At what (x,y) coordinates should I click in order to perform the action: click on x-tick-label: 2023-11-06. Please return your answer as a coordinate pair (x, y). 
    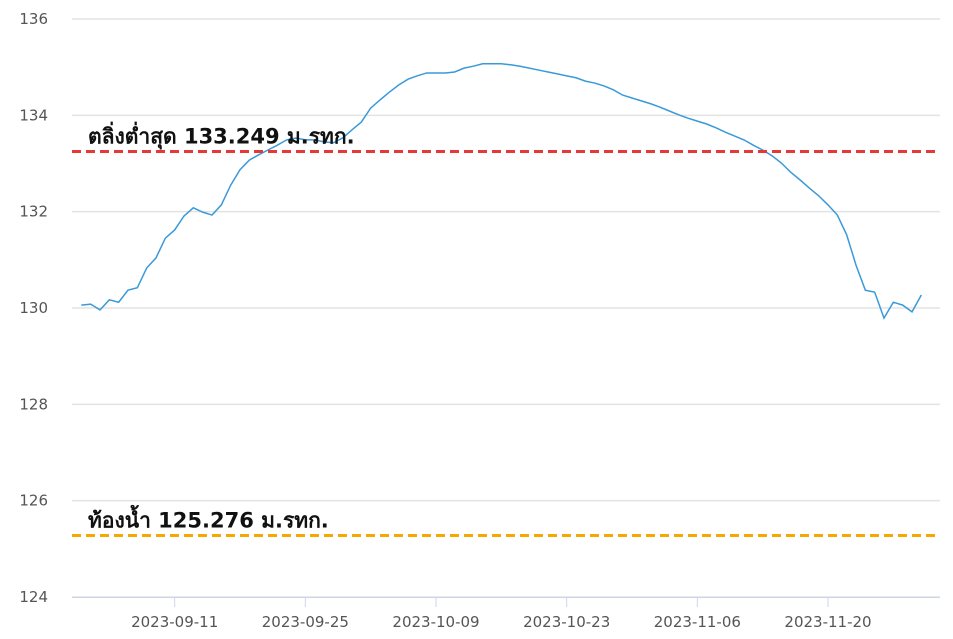
    Looking at the image, I should click on (697, 622).